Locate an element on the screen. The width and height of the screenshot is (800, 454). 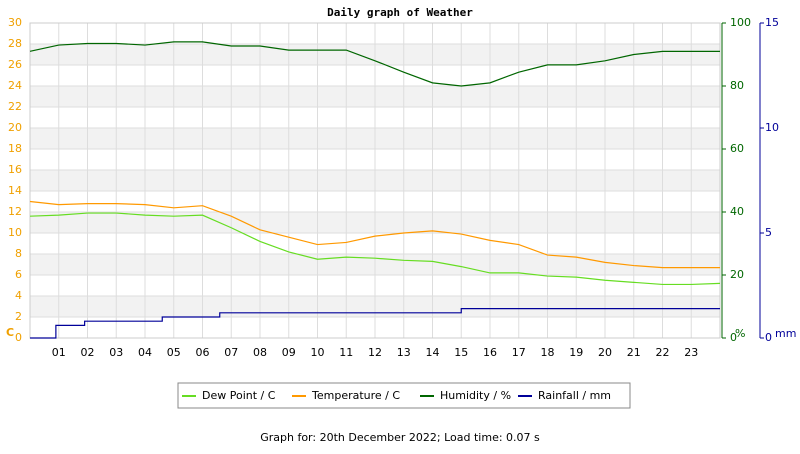
x-tick-label: 11 is located at coordinates (346, 352).